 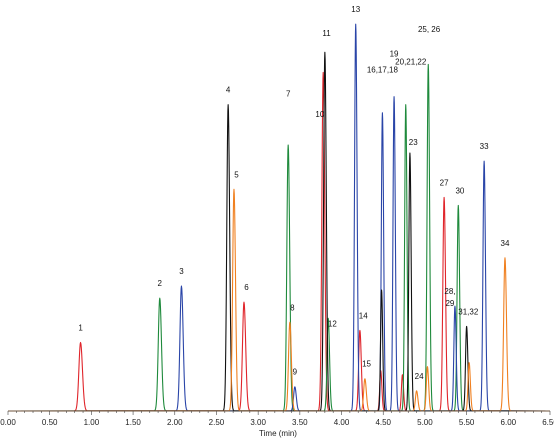 What do you see at coordinates (363, 315) in the screenshot?
I see `peak-label: 14` at bounding box center [363, 315].